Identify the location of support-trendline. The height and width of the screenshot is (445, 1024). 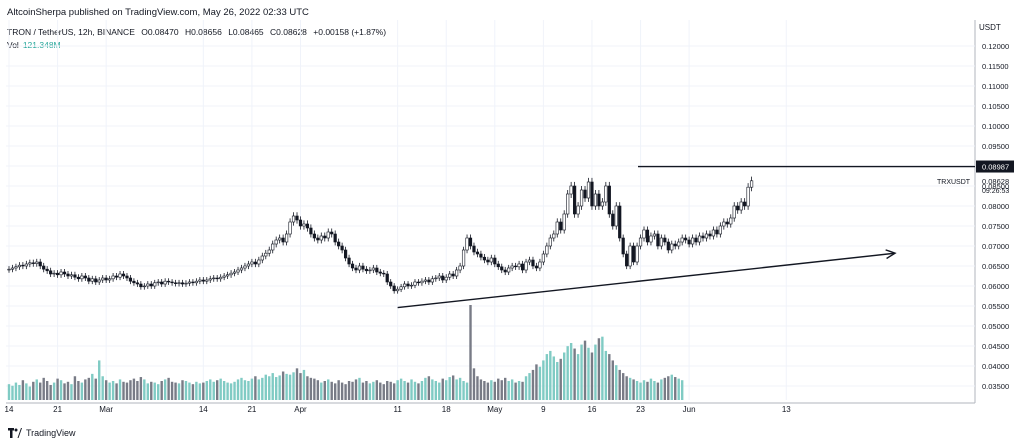
(646, 280).